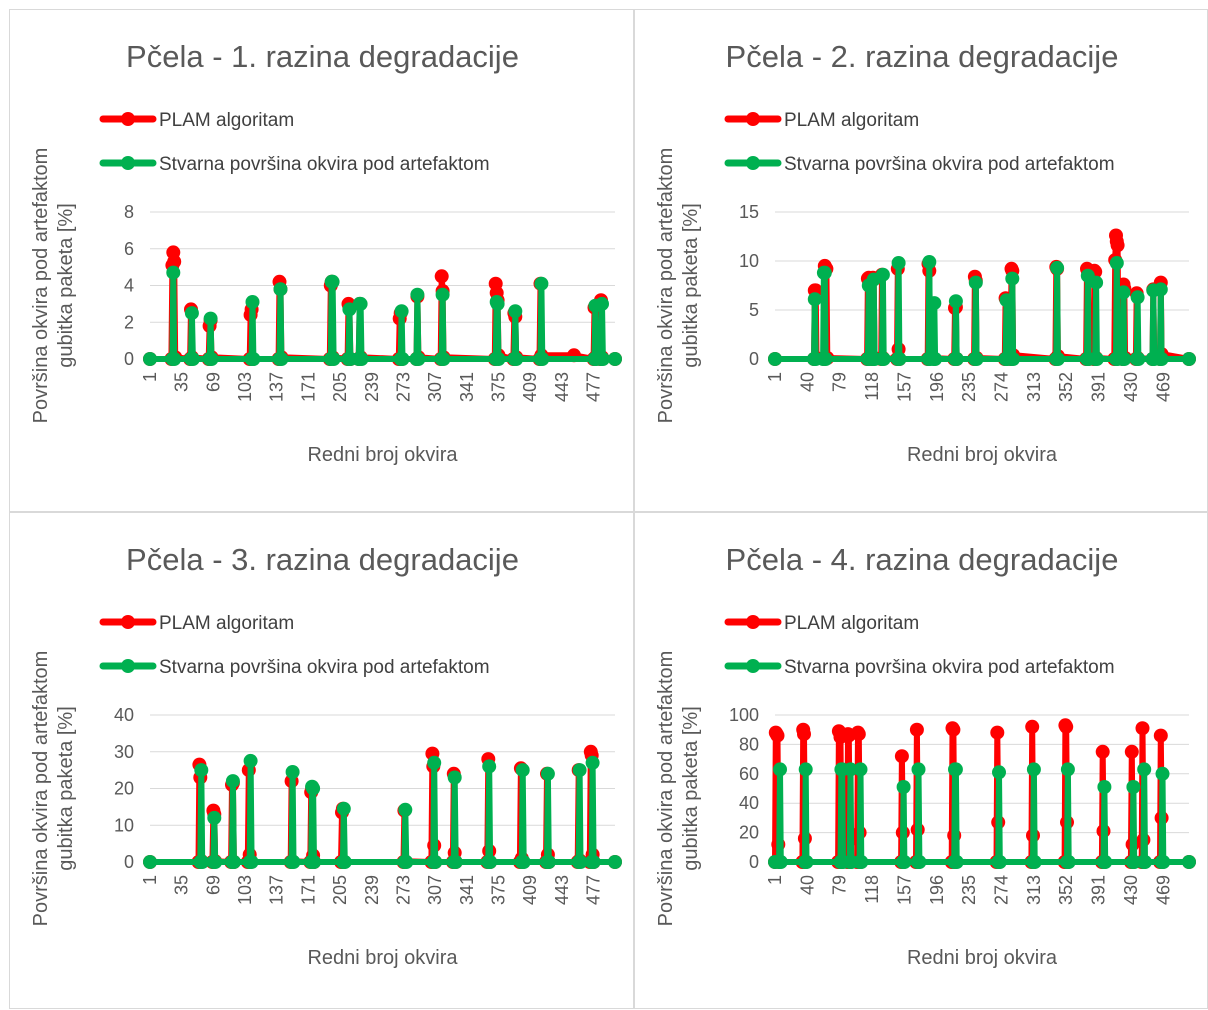  What do you see at coordinates (322, 559) in the screenshot?
I see `chart-title: Pčela - 3. razina degradacije` at bounding box center [322, 559].